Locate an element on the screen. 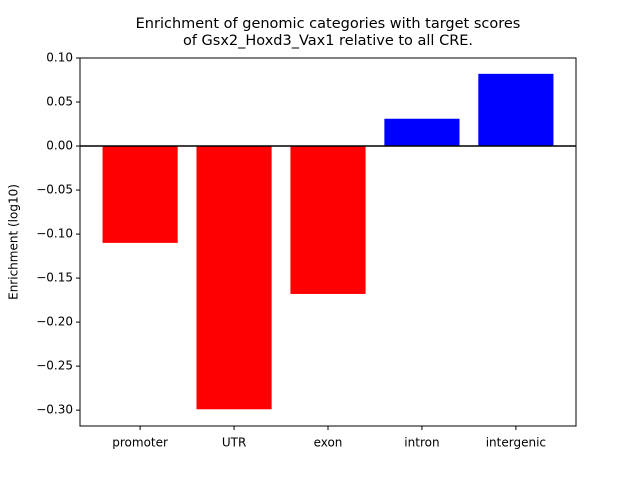 The image size is (640, 480). x-tick-label: exon is located at coordinates (328, 443).